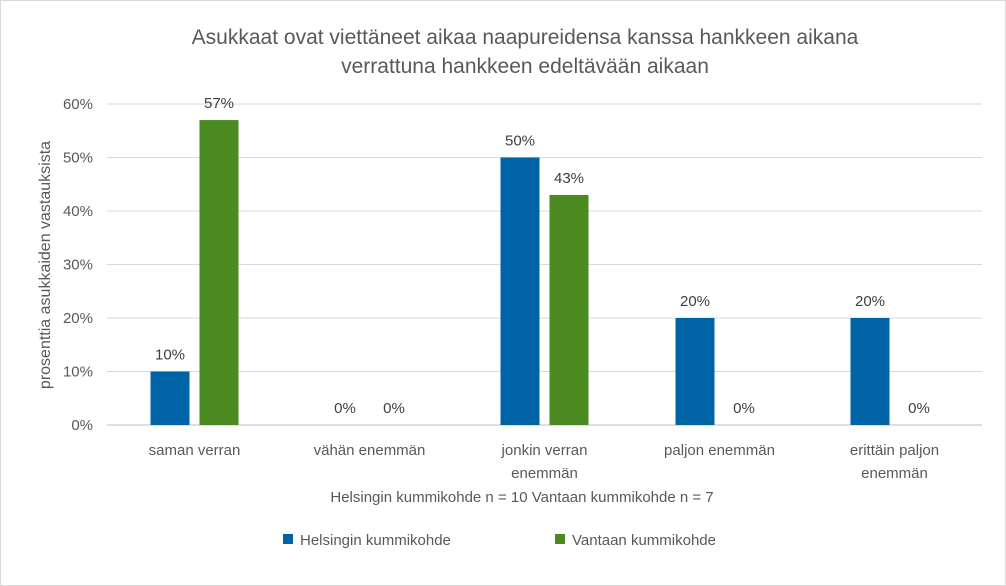  What do you see at coordinates (370, 450) in the screenshot?
I see `x-tick-label: vähän enemmän` at bounding box center [370, 450].